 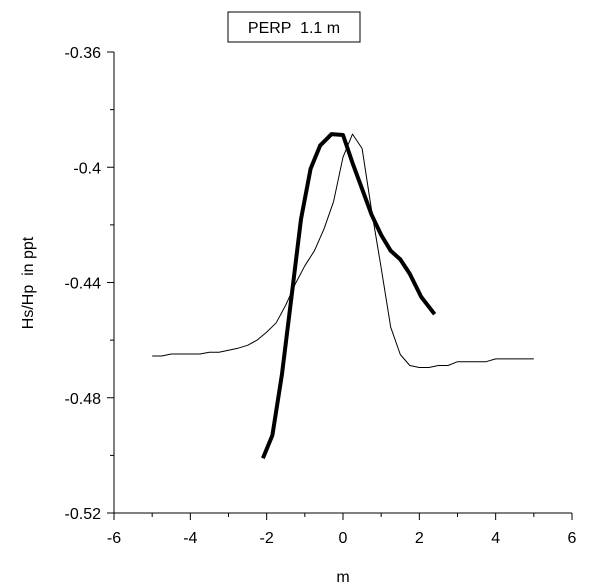 I want to click on y-axis-ticks: -0.36 -0.4 -0.44 -0.48 -0.52, so click(x=89, y=284).